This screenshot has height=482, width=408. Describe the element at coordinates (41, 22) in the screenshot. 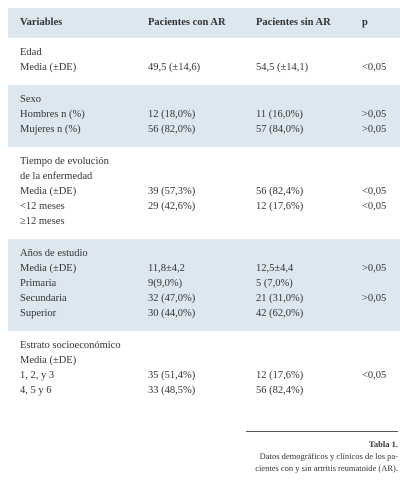

I see `header-cell: Variables` at that location.